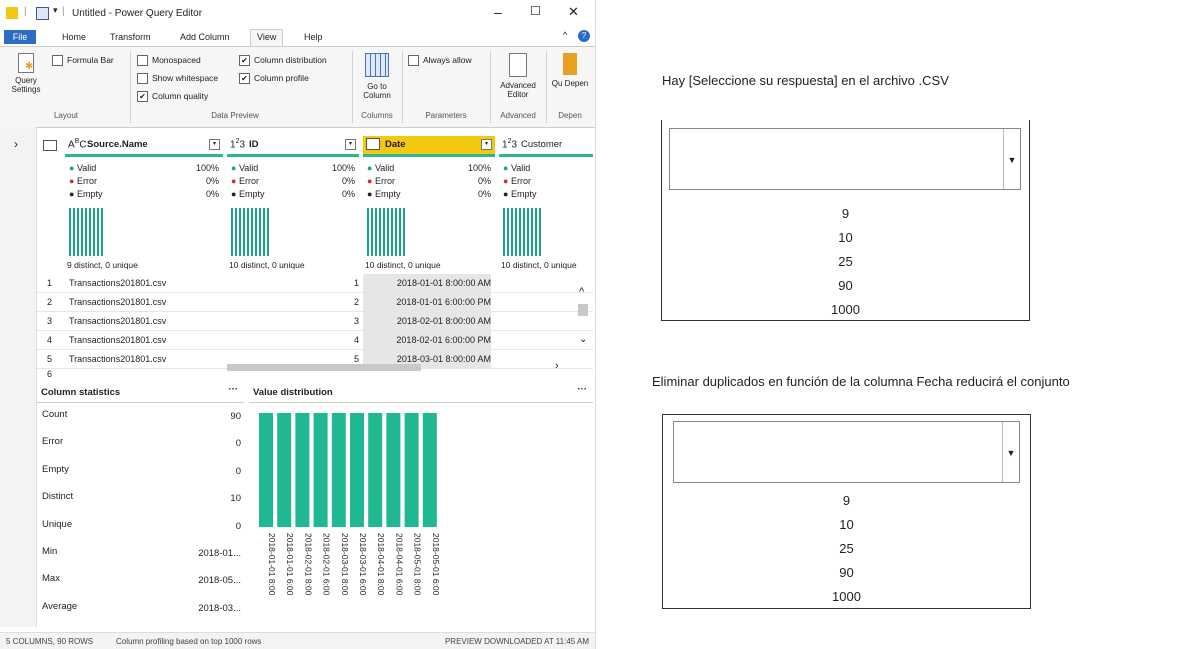  What do you see at coordinates (573, 11) in the screenshot?
I see `close-button: ✕` at bounding box center [573, 11].